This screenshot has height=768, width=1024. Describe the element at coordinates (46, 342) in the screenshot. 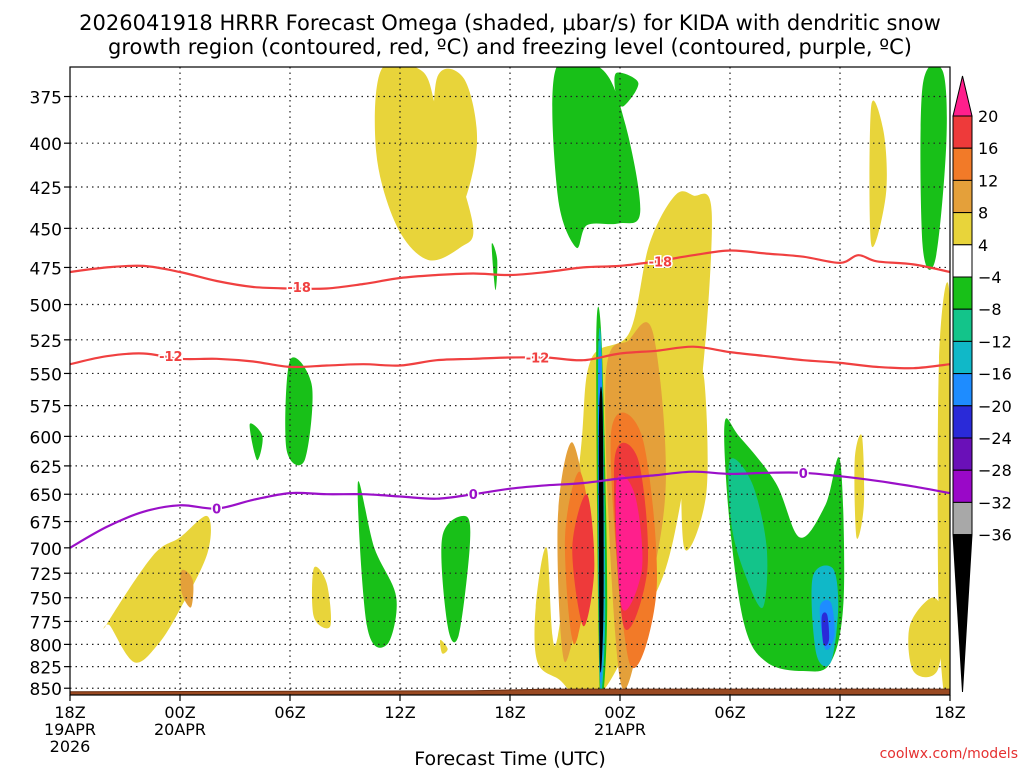

I see `y-tick-label: 525` at that location.